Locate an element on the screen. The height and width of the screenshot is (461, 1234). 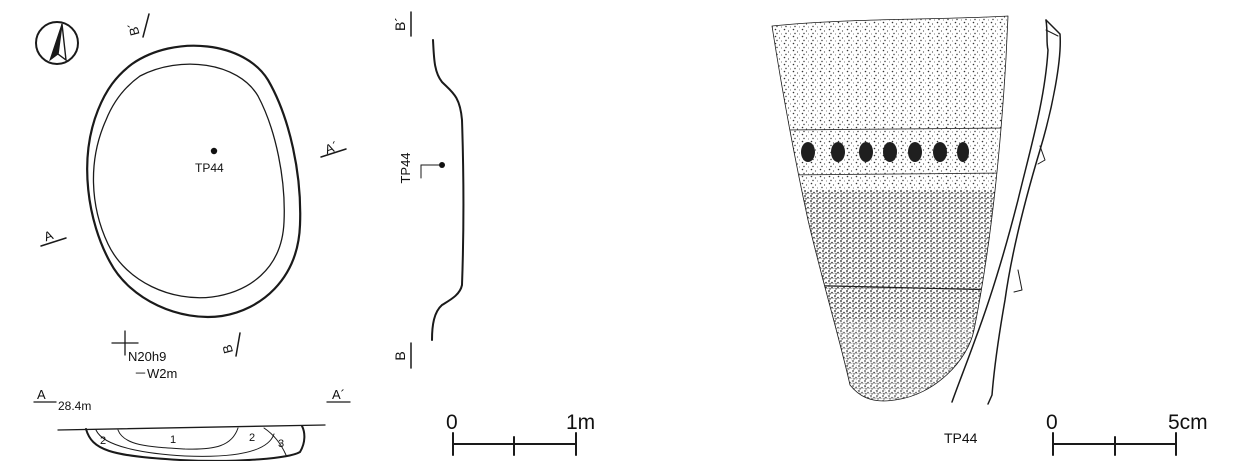
layer-2-left-label: 2 is located at coordinates (103, 441).